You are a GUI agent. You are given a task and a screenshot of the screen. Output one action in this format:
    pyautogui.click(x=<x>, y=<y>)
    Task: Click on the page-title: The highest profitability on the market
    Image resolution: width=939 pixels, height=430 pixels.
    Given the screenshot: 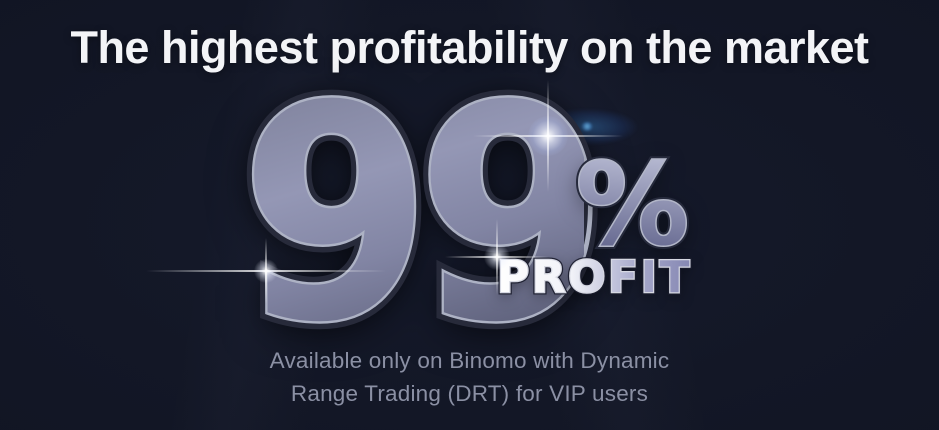 What is the action you would take?
    pyautogui.click(x=469, y=47)
    